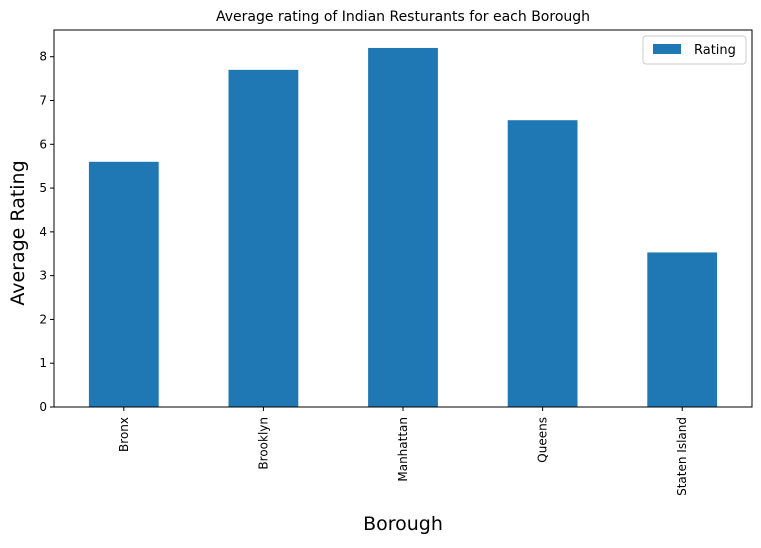 Image resolution: width=761 pixels, height=548 pixels. I want to click on legend-box, so click(694, 50).